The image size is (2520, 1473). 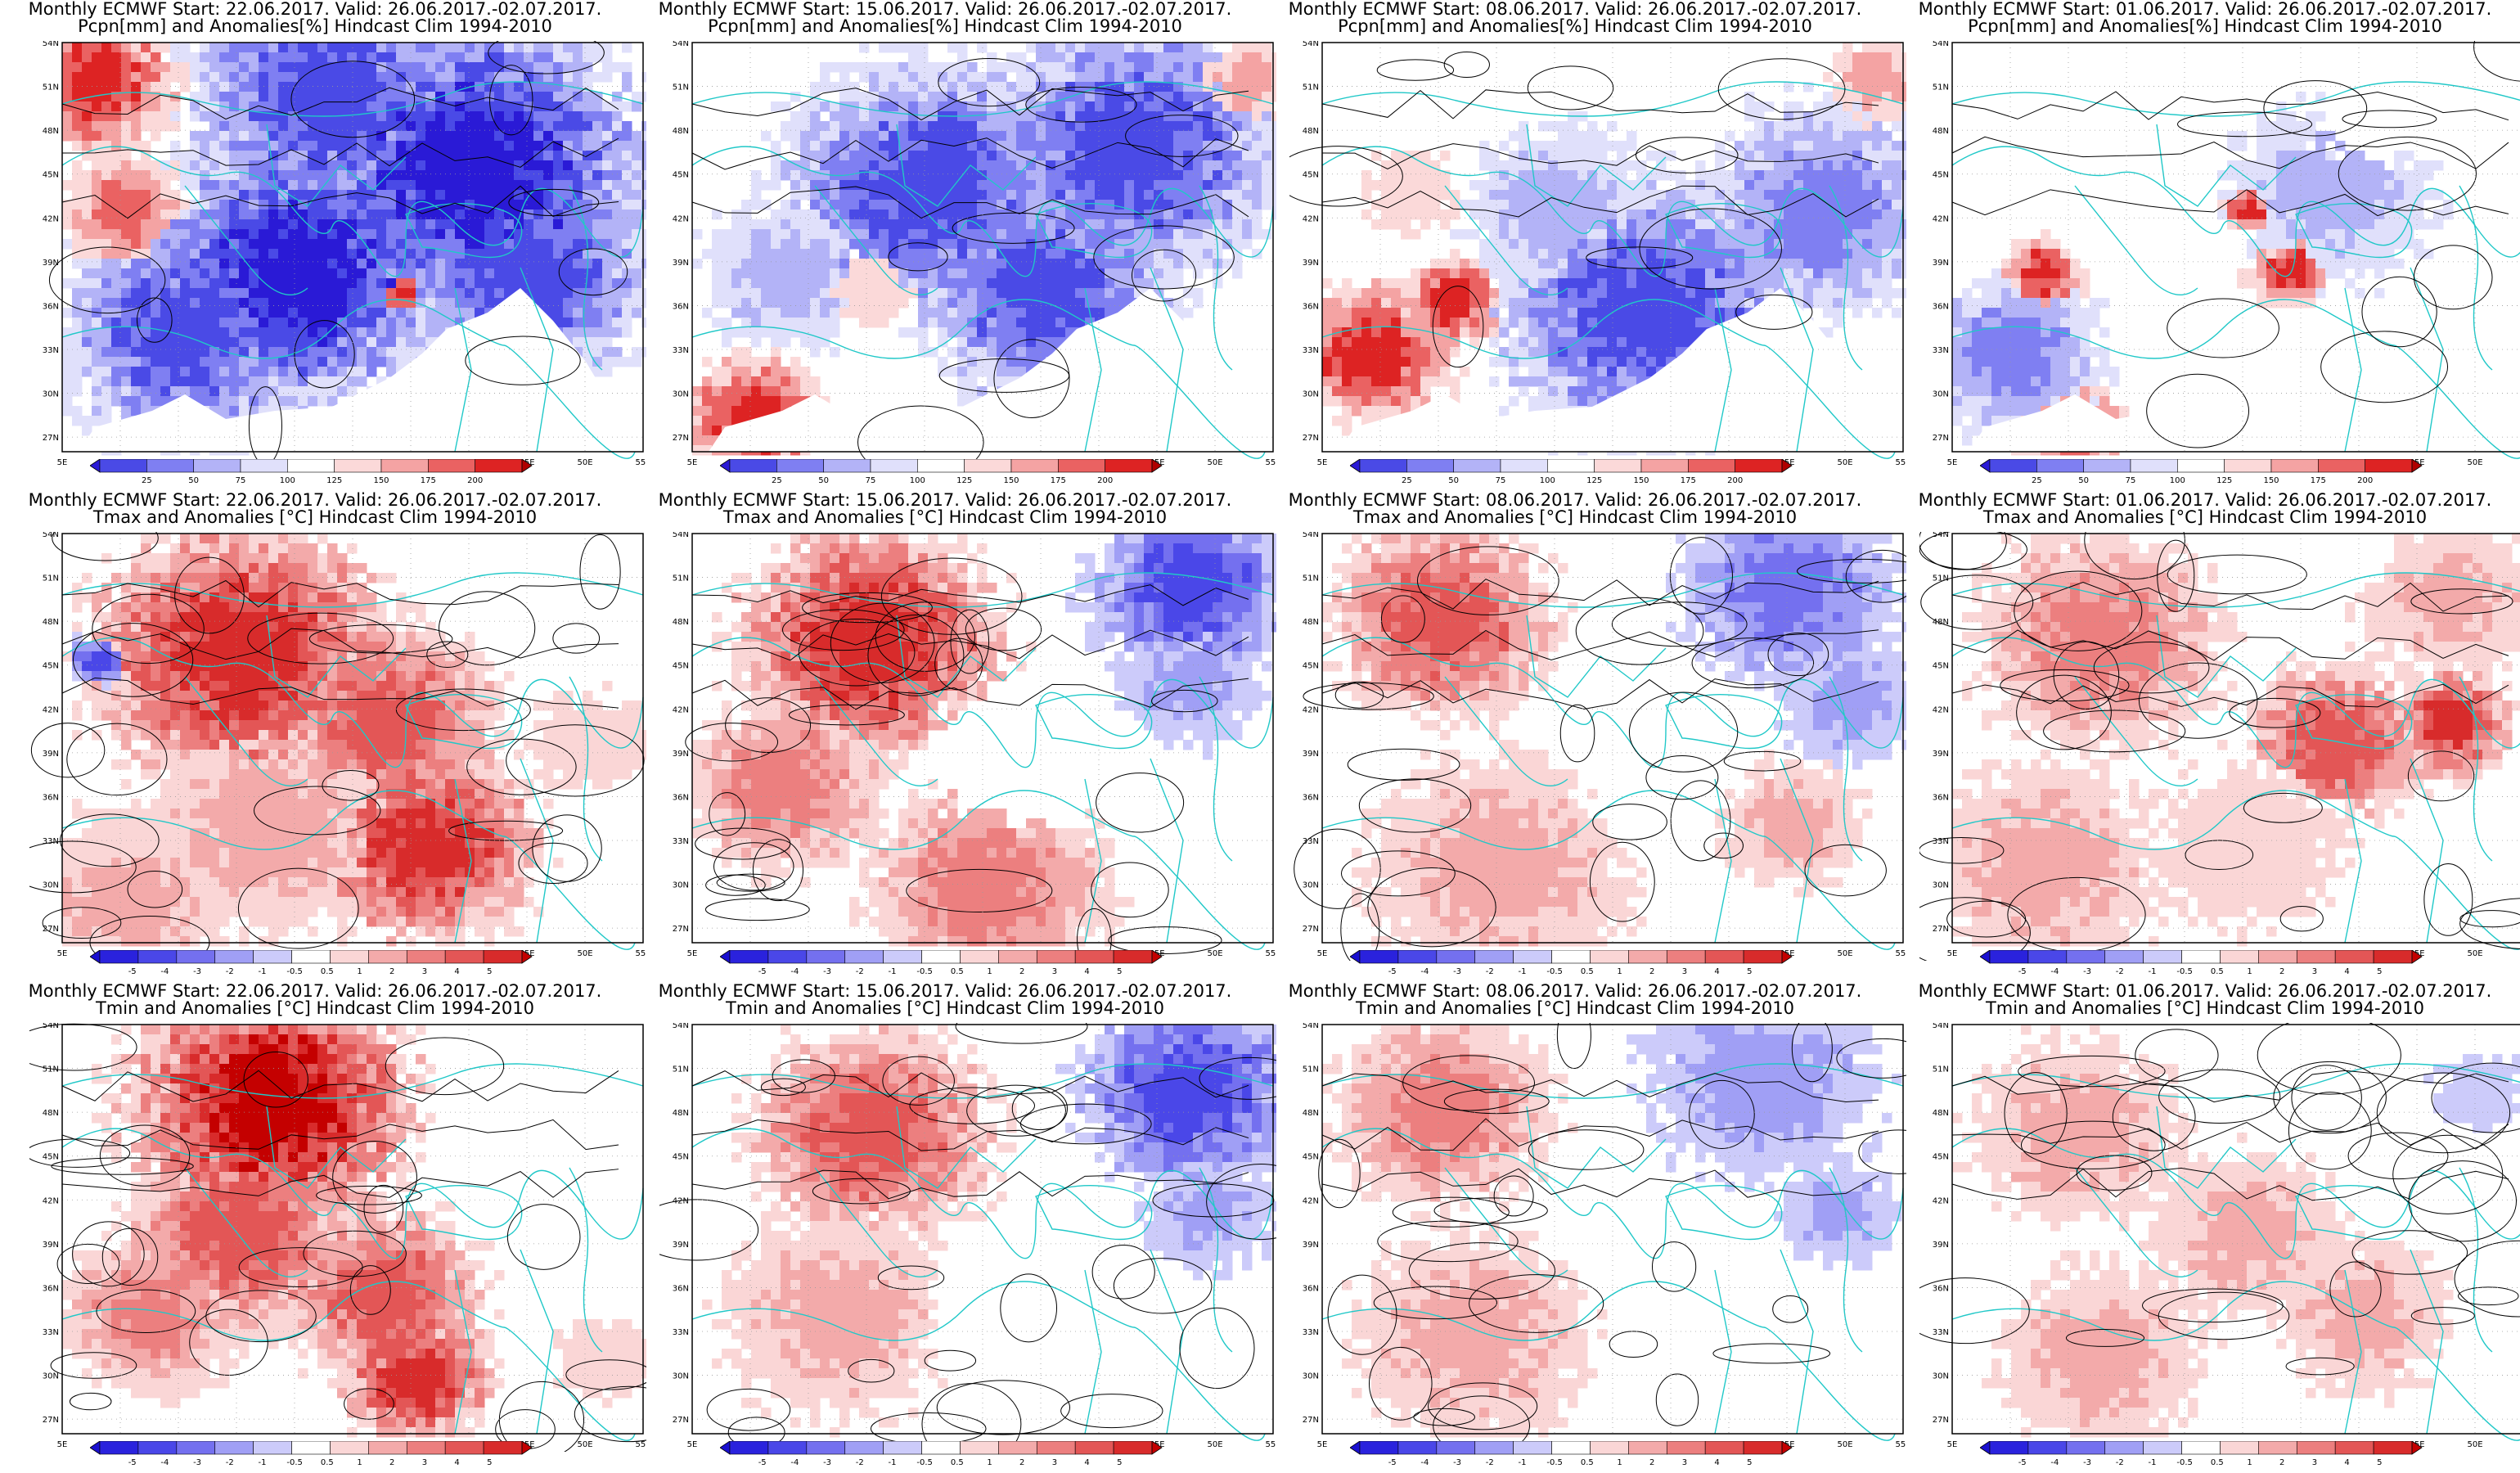 What do you see at coordinates (1641, 481) in the screenshot?
I see `colorbar-label: 150` at bounding box center [1641, 481].